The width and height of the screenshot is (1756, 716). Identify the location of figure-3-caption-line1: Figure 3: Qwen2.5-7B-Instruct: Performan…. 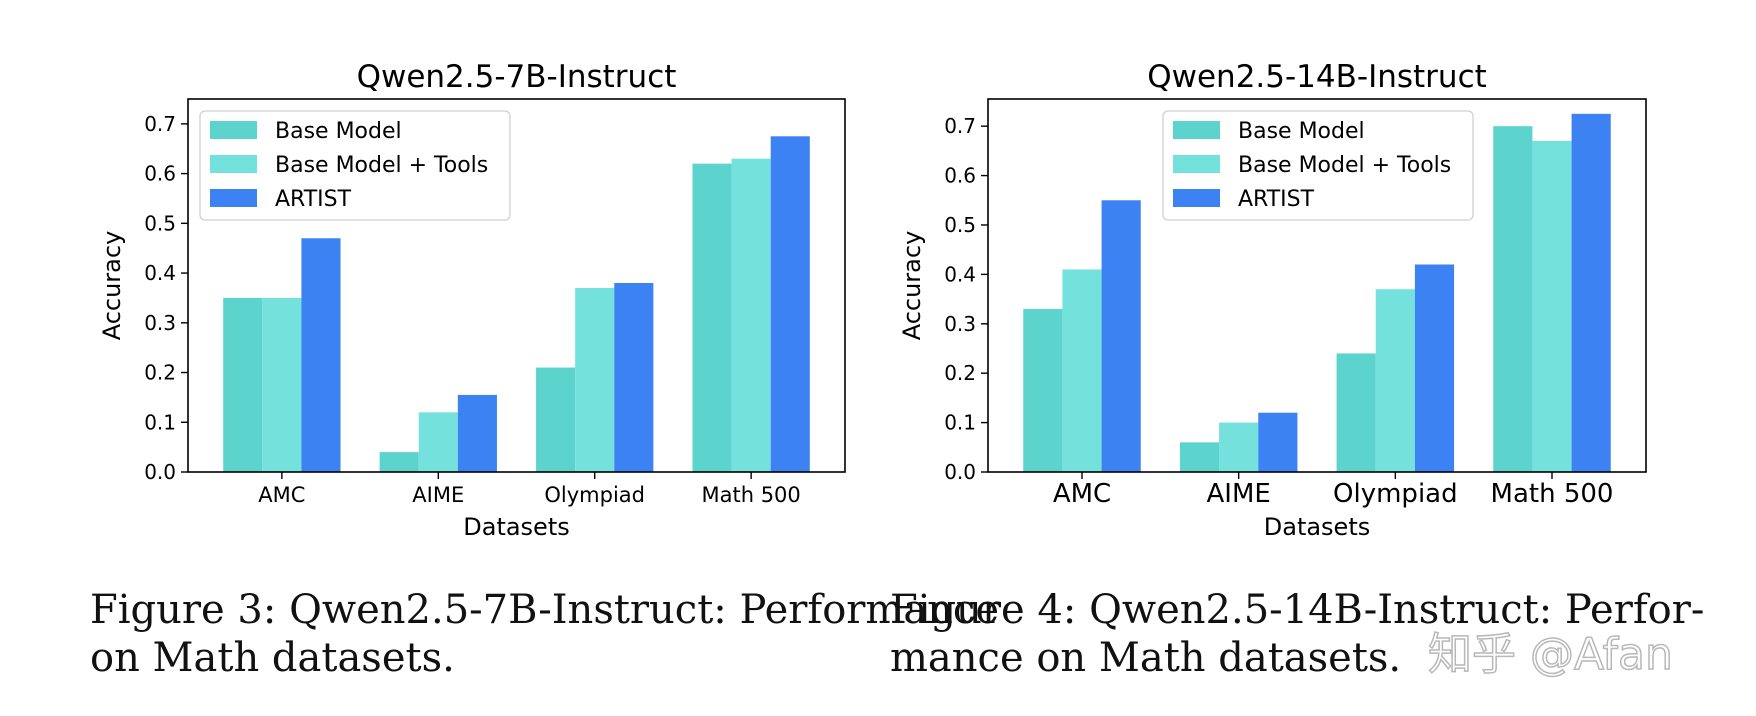
(545, 610).